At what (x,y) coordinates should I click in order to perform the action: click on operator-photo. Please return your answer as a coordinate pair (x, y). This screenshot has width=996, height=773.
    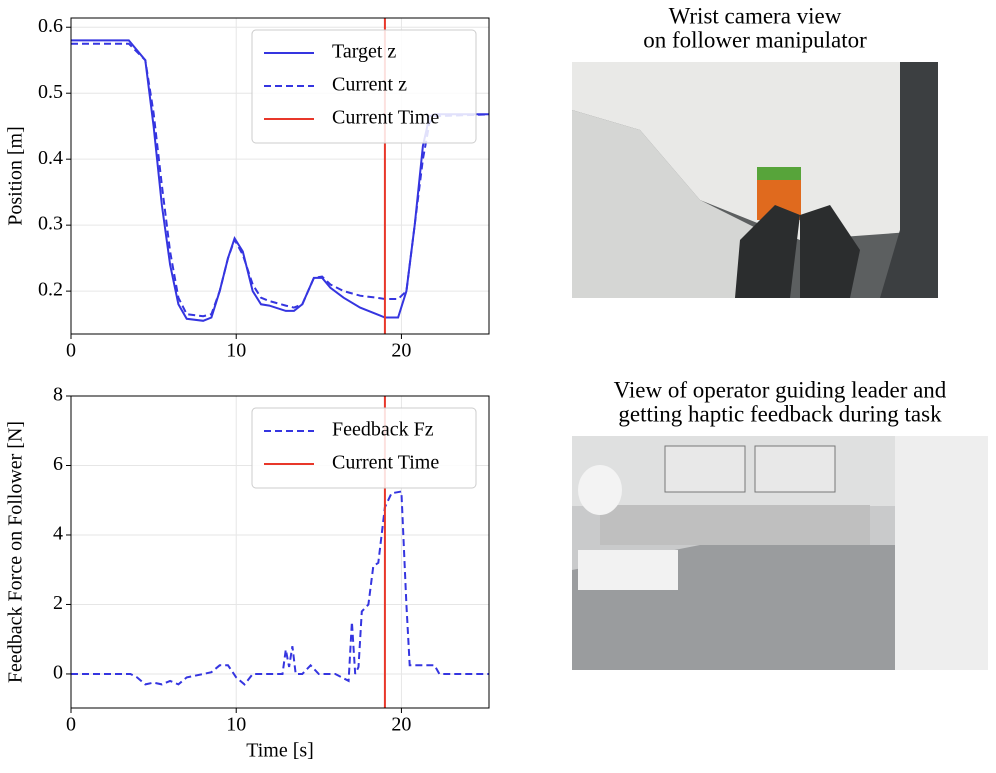
    Looking at the image, I should click on (780, 553).